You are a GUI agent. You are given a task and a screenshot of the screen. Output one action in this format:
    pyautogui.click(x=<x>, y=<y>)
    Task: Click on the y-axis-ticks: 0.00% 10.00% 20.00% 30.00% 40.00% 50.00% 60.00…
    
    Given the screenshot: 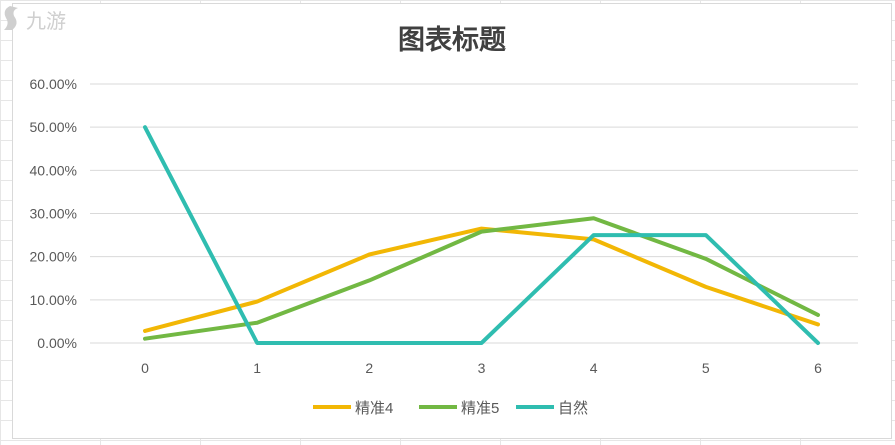 What is the action you would take?
    pyautogui.click(x=53, y=213)
    